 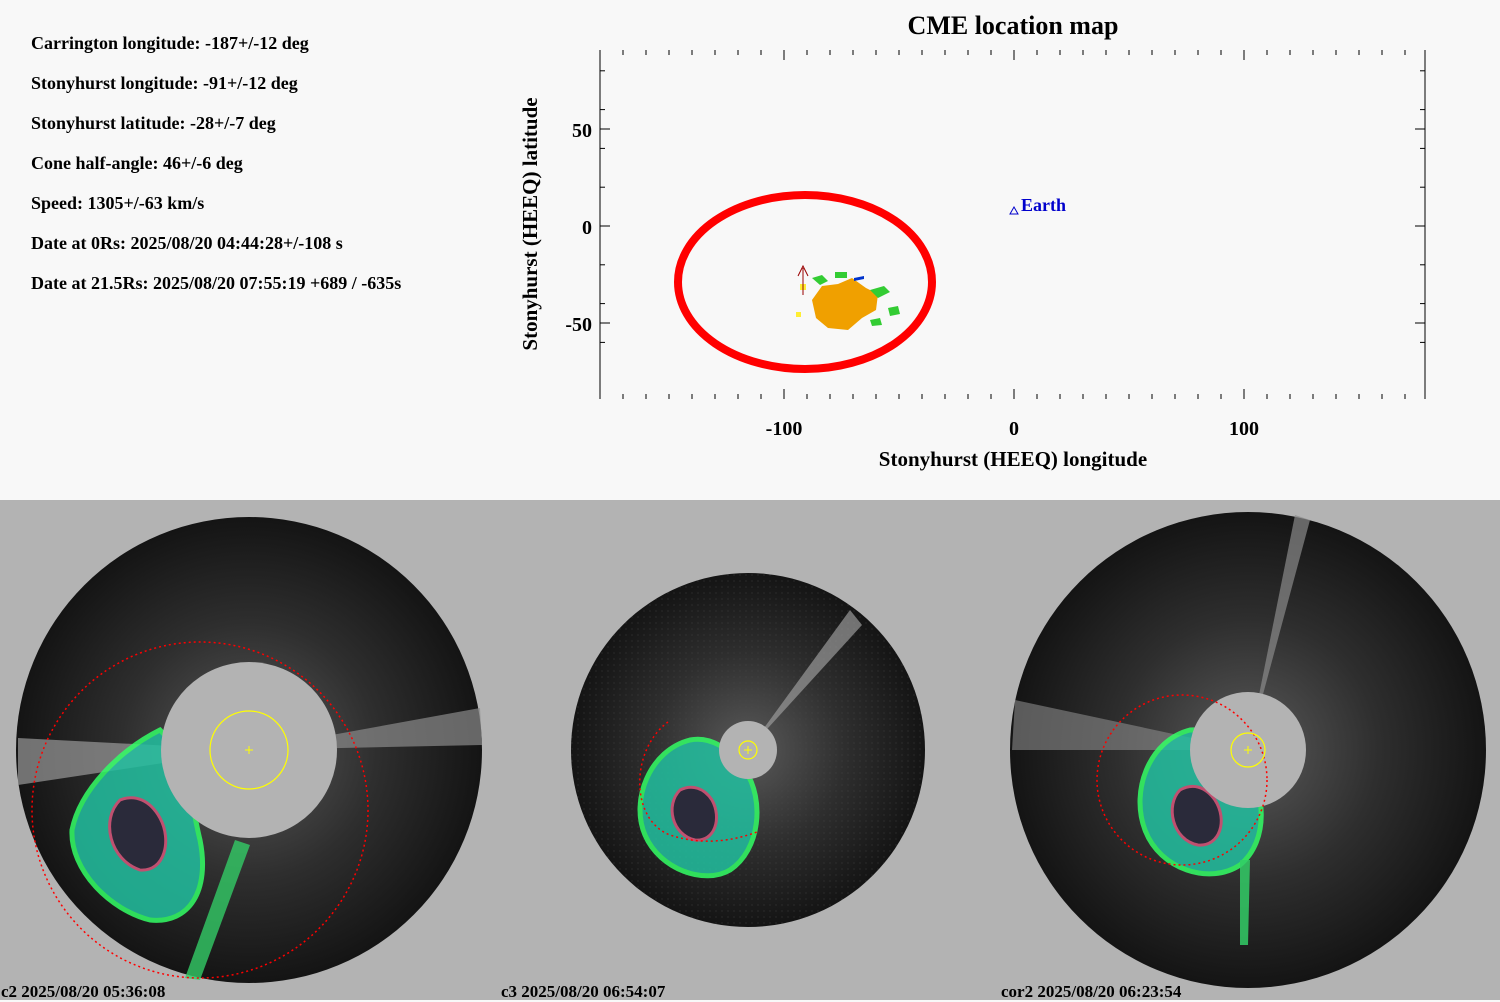 What do you see at coordinates (164, 83) in the screenshot?
I see `stonyhurst-longitude: Stonyhurst longitude: -91+/-12 deg` at bounding box center [164, 83].